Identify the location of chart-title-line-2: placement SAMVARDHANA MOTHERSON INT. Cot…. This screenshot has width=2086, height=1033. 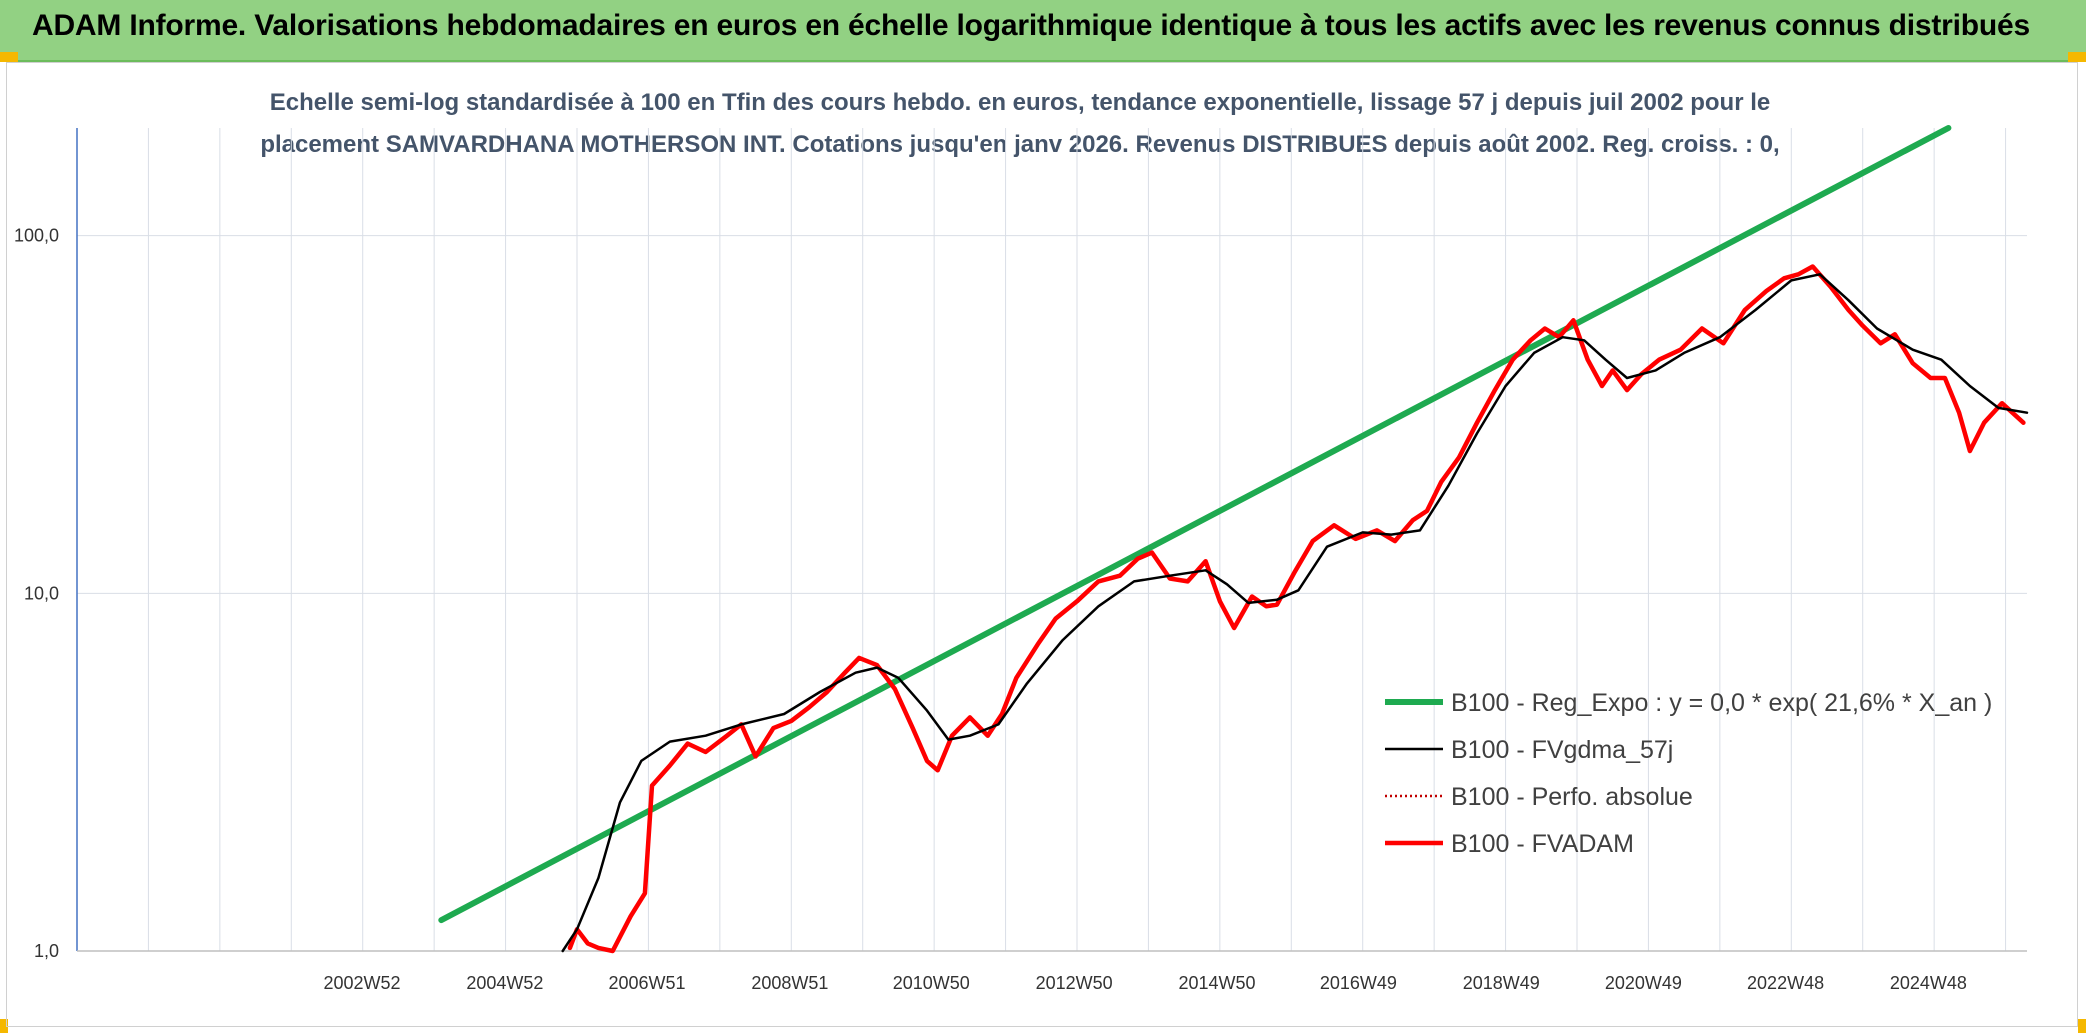
(1020, 144).